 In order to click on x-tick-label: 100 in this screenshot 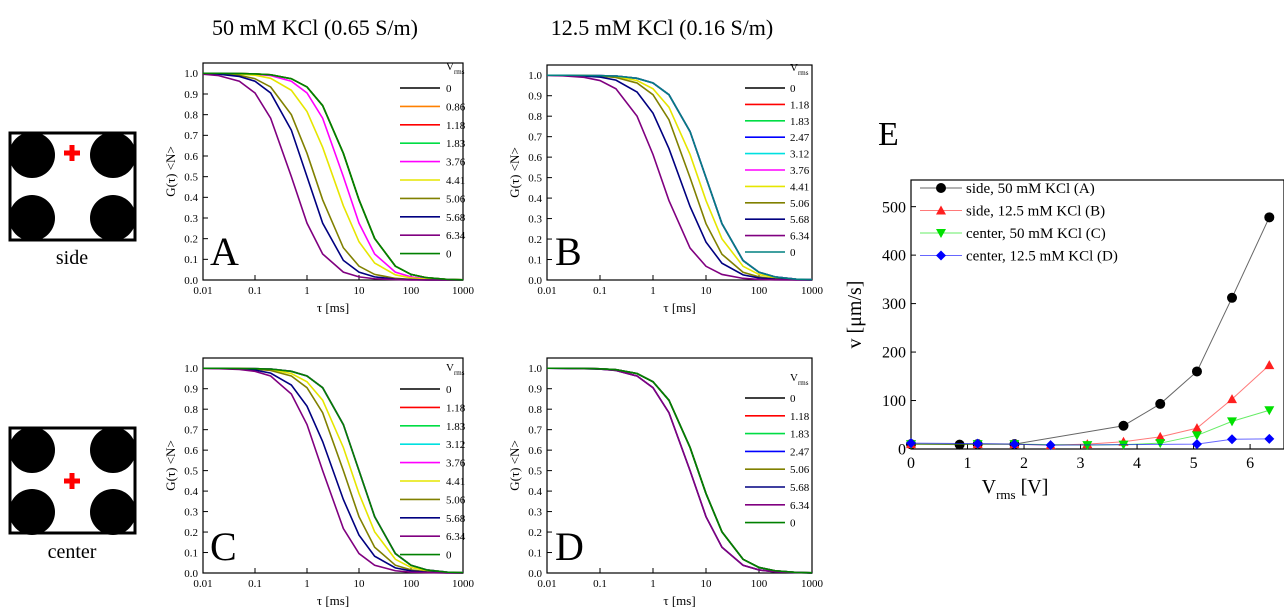, I will do `click(411, 584)`.